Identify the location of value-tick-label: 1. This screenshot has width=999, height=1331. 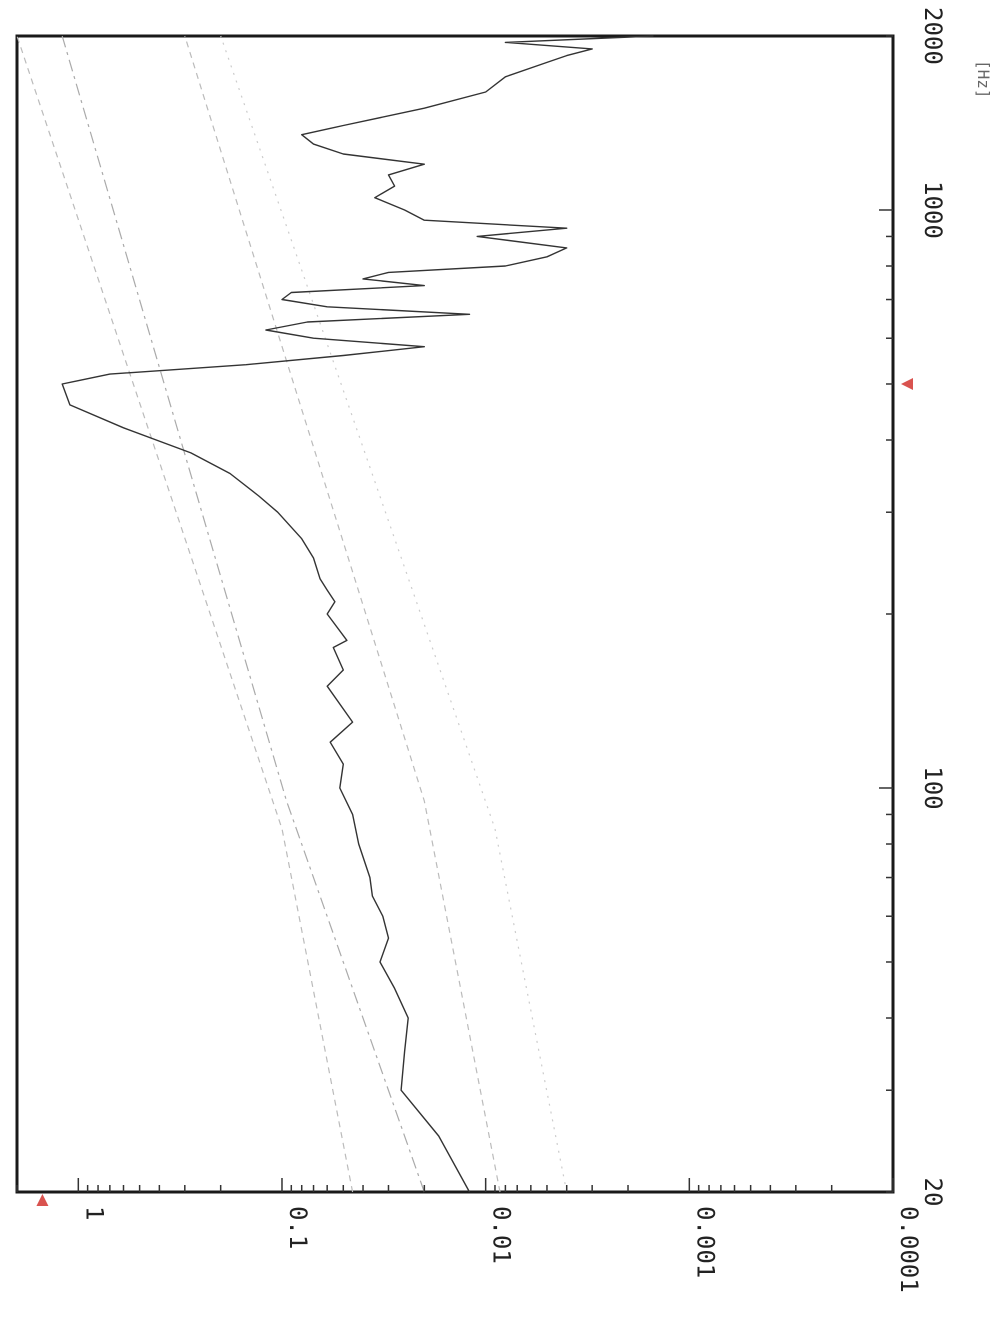
(94, 1213).